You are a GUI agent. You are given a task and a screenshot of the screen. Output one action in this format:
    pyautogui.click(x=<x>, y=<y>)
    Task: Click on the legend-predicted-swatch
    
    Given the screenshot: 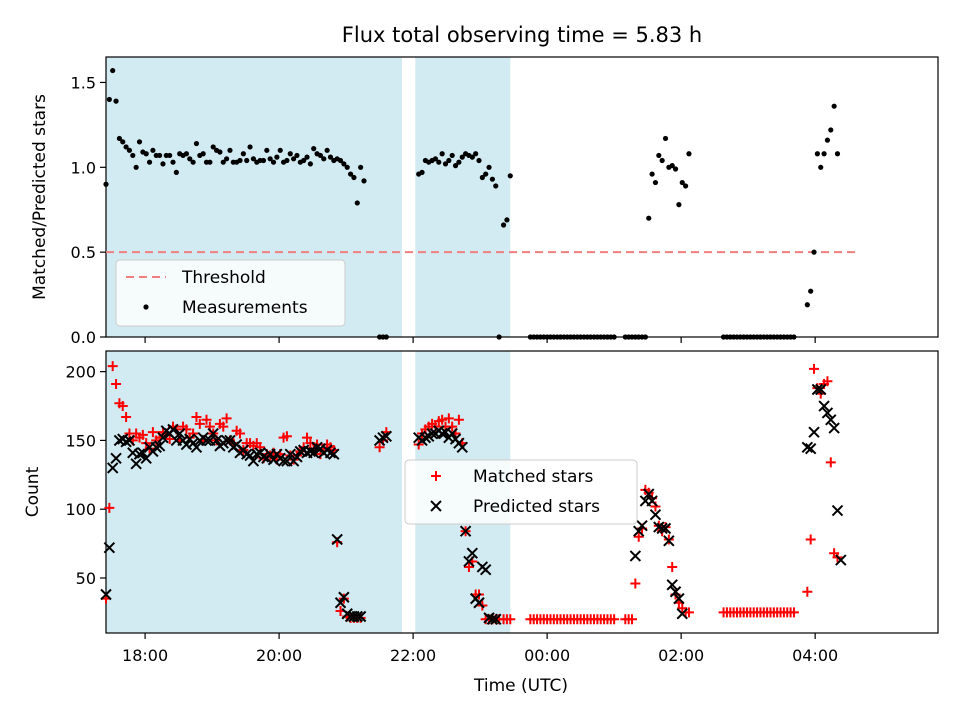 What is the action you would take?
    pyautogui.click(x=436, y=506)
    